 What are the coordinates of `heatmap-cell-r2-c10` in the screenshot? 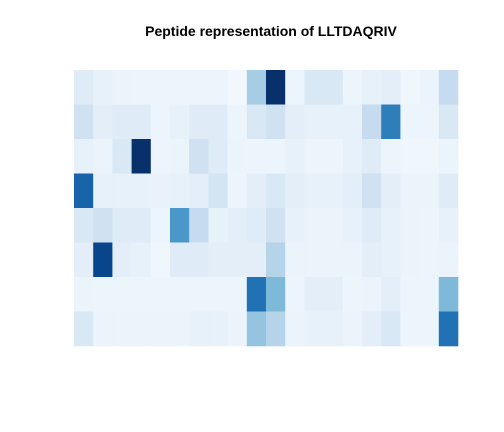 It's located at (276, 156).